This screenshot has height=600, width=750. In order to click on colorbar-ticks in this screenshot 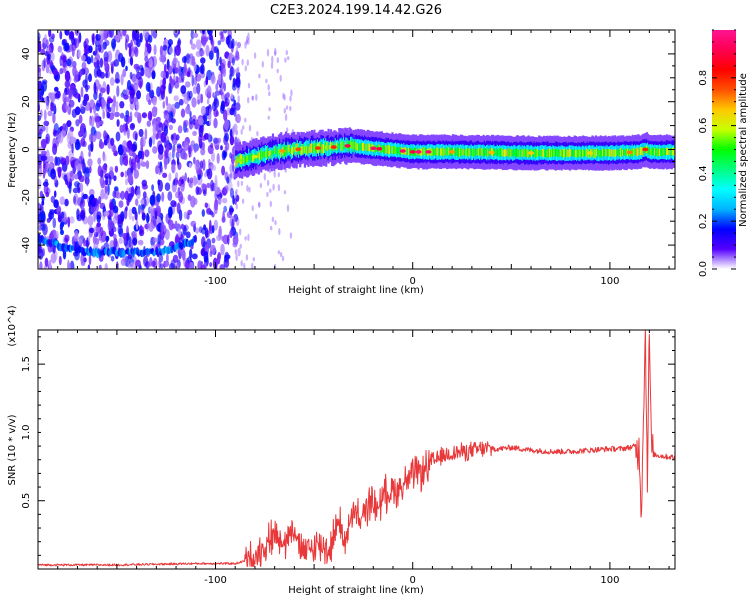, I will do `click(724, 149)`.